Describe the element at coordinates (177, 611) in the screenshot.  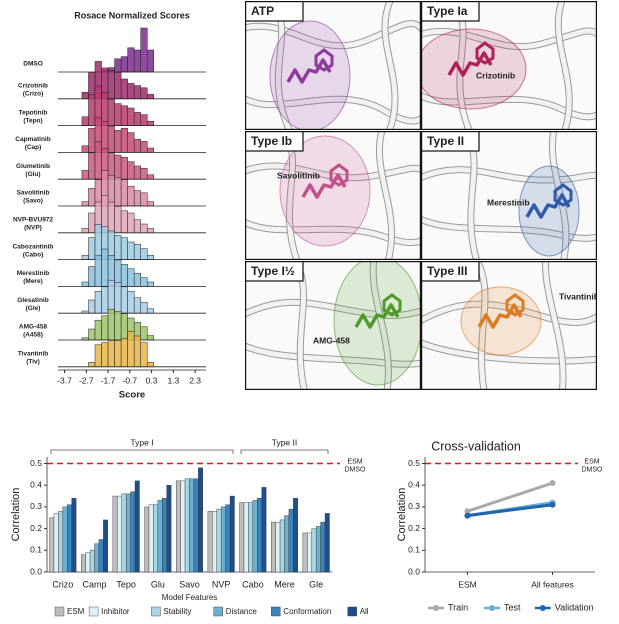
I see `legend-label: Stability` at that location.